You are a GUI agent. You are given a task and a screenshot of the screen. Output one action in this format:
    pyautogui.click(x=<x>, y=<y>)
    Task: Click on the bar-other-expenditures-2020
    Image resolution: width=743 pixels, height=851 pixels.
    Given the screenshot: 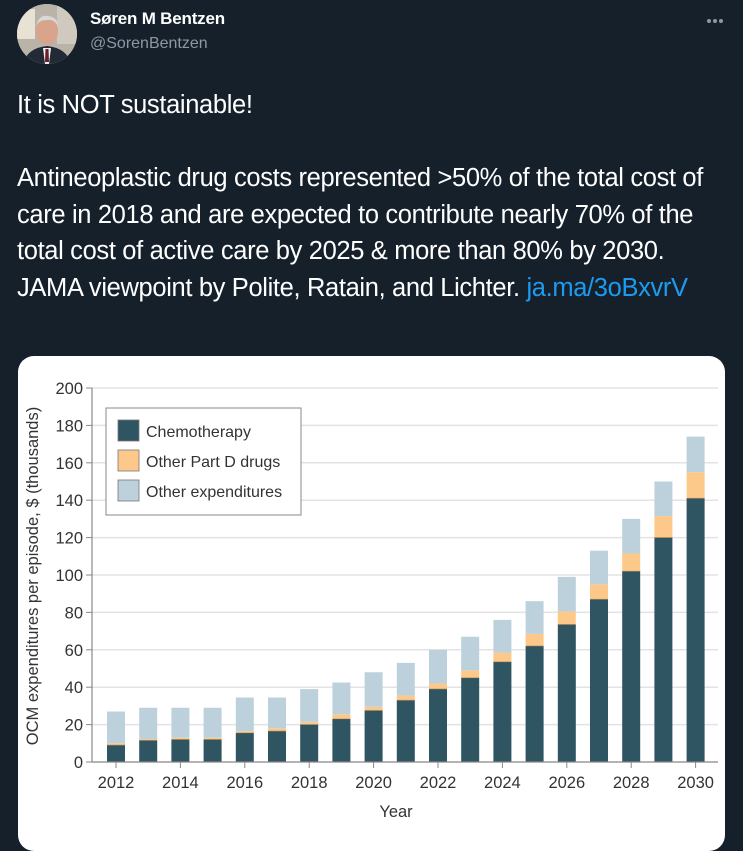 What is the action you would take?
    pyautogui.click(x=373, y=689)
    